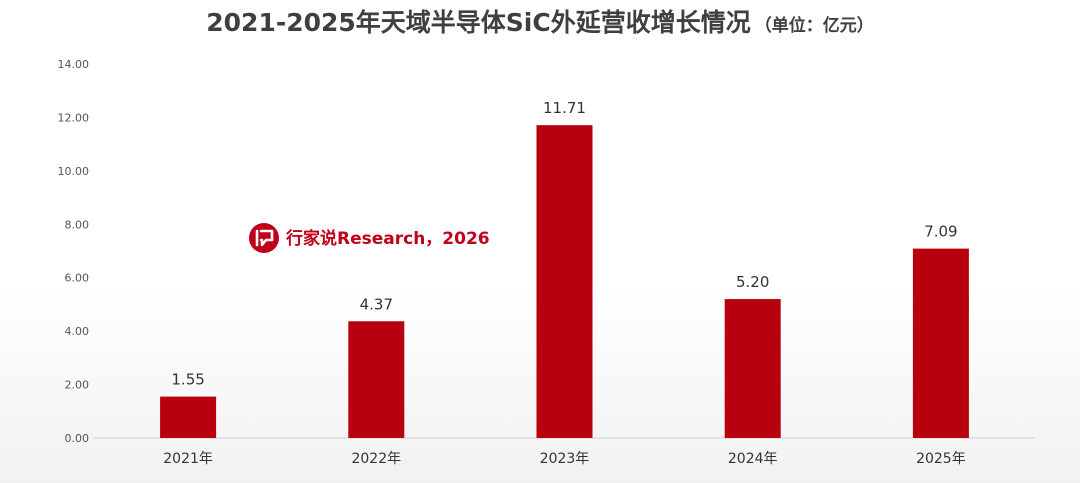 The image size is (1080, 483). Describe the element at coordinates (77, 278) in the screenshot. I see `y-tick-label: 6.00` at that location.